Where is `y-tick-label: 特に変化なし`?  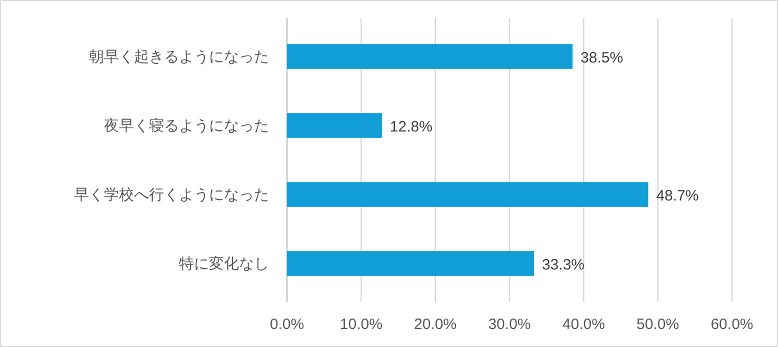 y-tick-label: 特に変化なし is located at coordinates (224, 264).